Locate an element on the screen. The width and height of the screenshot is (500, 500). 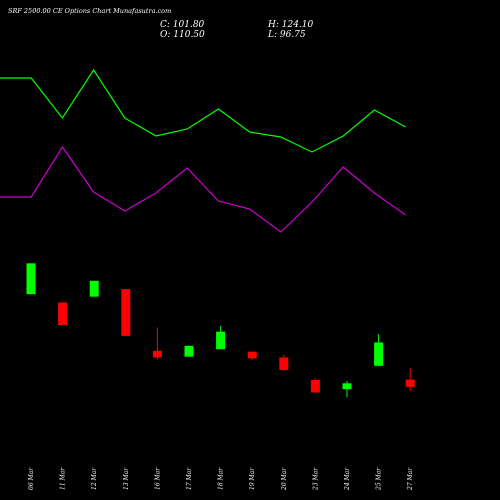
x-tick-label: 12 Mar is located at coordinates (94, 478).